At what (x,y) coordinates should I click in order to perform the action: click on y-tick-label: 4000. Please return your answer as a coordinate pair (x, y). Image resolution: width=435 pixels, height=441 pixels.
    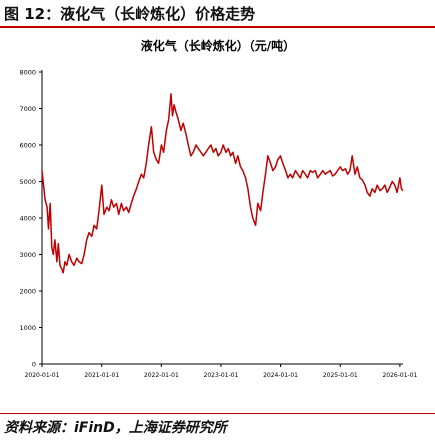
    Looking at the image, I should click on (27, 219).